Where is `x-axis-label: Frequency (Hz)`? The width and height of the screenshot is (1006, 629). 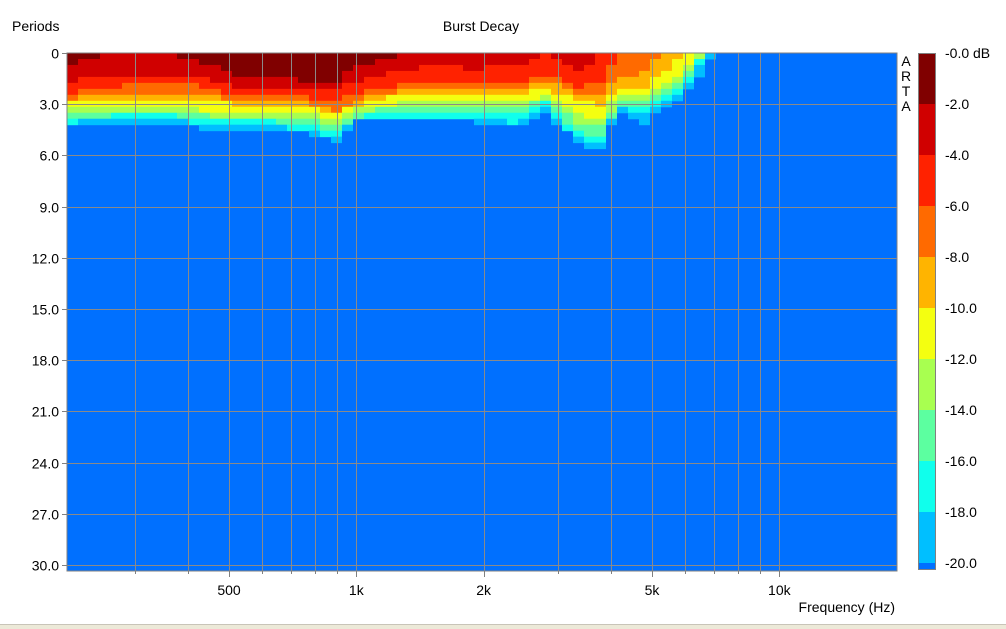
x-axis-label: Frequency (Hz) is located at coordinates (847, 607).